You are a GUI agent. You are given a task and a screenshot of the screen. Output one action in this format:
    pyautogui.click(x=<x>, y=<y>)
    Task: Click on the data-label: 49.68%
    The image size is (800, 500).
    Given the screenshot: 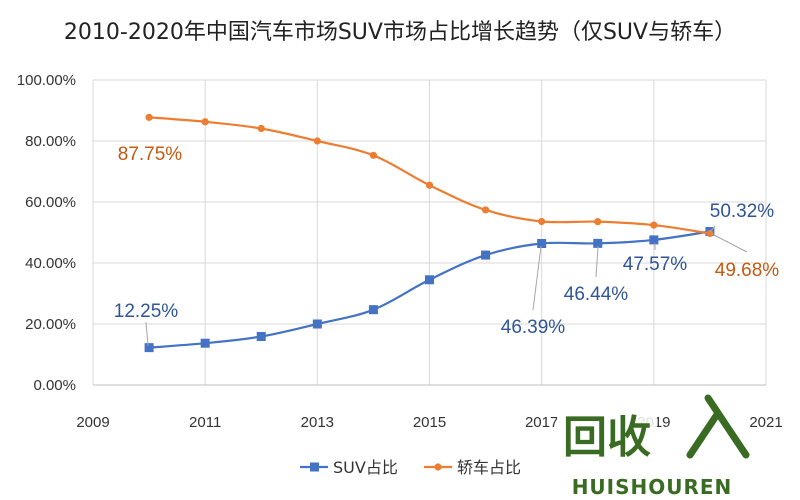 What is the action you would take?
    pyautogui.click(x=747, y=270)
    